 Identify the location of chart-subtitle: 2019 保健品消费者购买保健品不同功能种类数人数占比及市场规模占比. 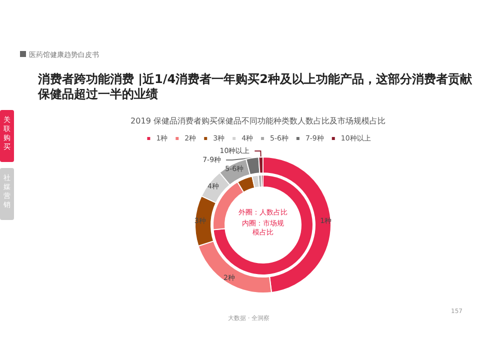
(258, 121).